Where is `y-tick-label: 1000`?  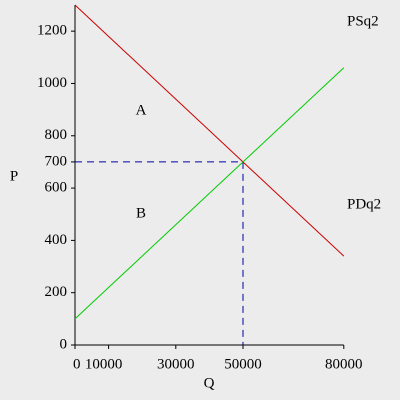 y-tick-label: 1000 is located at coordinates (52, 83).